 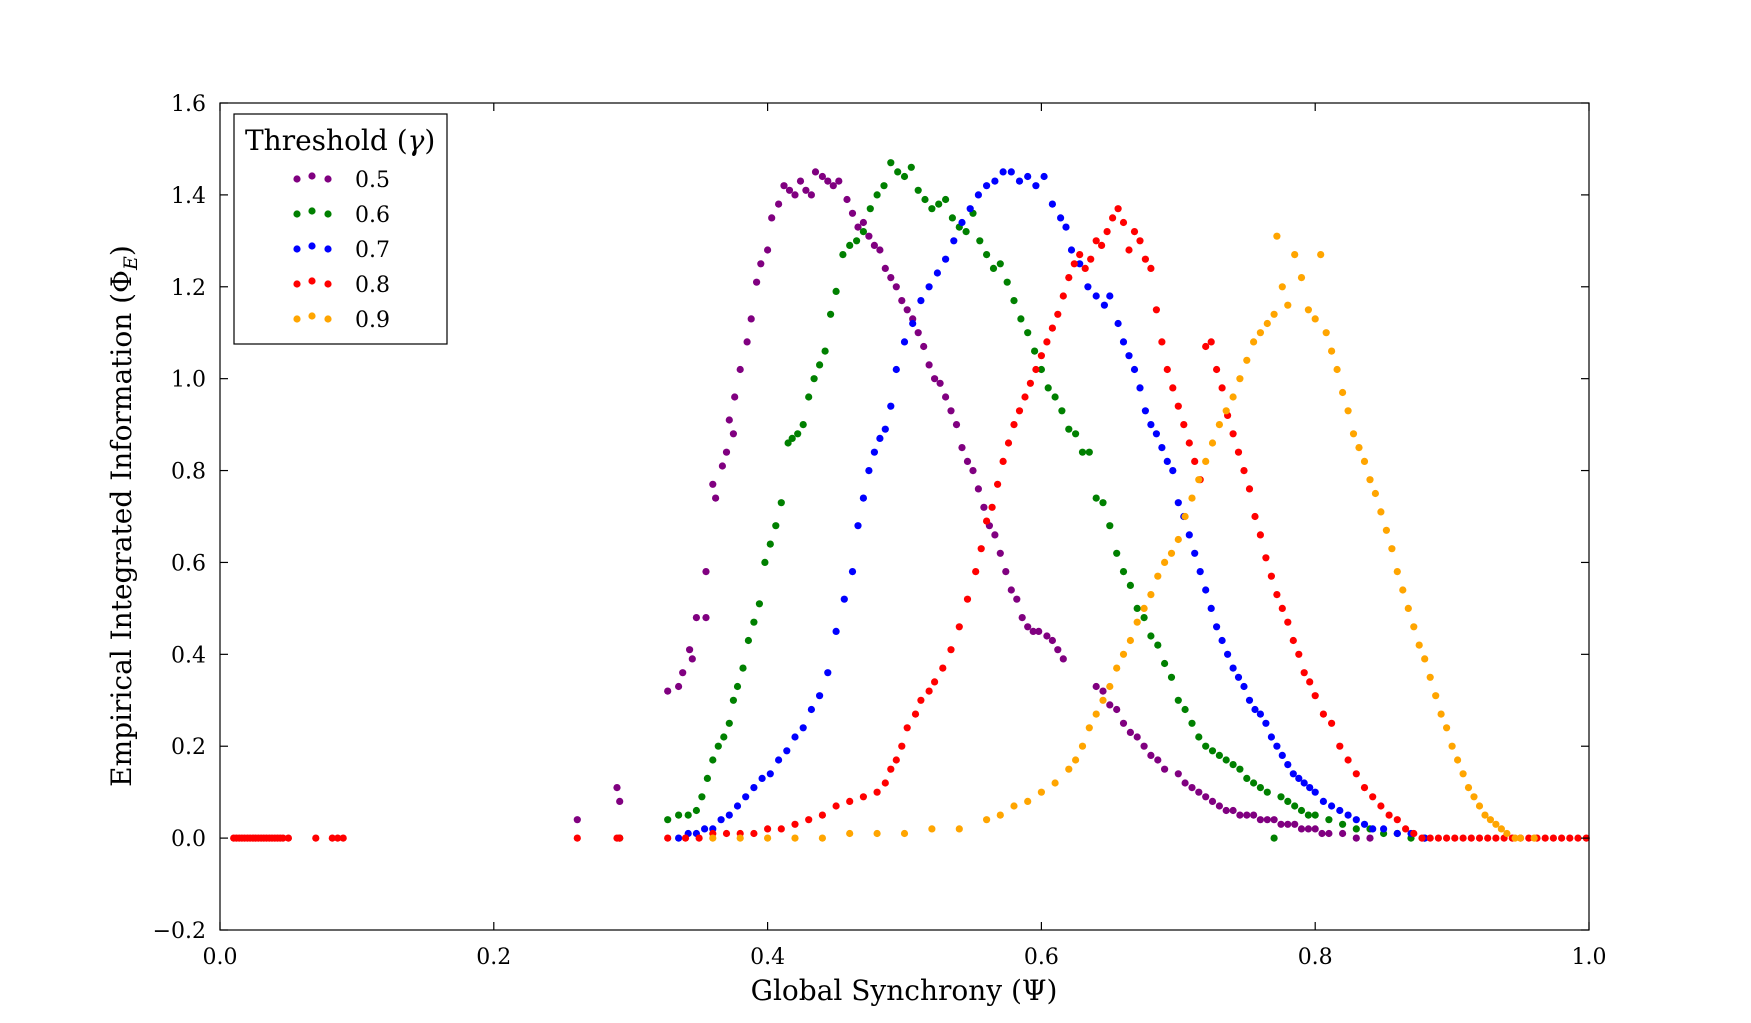 What do you see at coordinates (188, 380) in the screenshot?
I see `y-tick-label: 1.0` at bounding box center [188, 380].